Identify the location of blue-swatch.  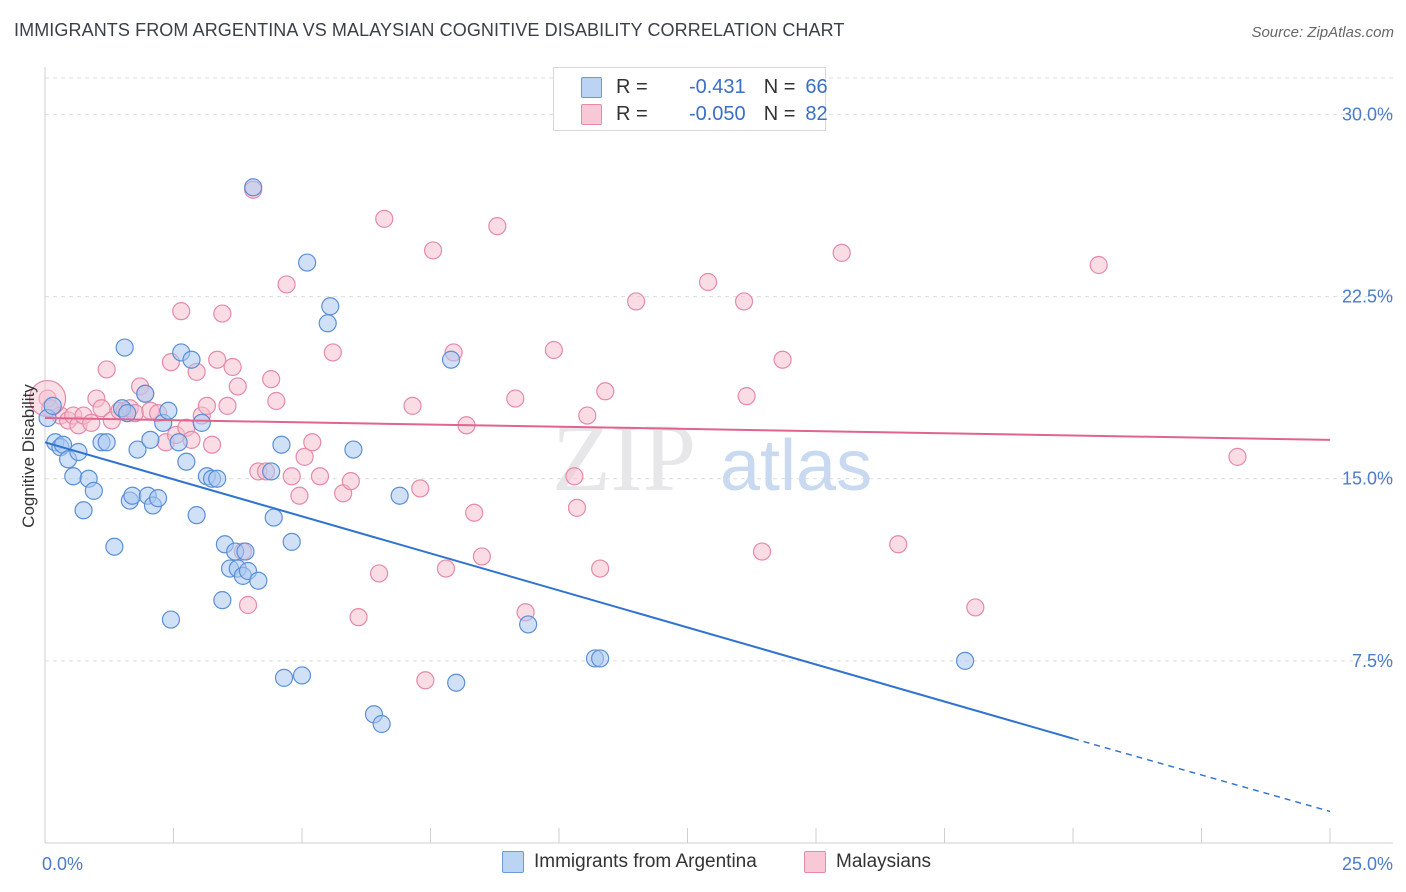
(591, 87).